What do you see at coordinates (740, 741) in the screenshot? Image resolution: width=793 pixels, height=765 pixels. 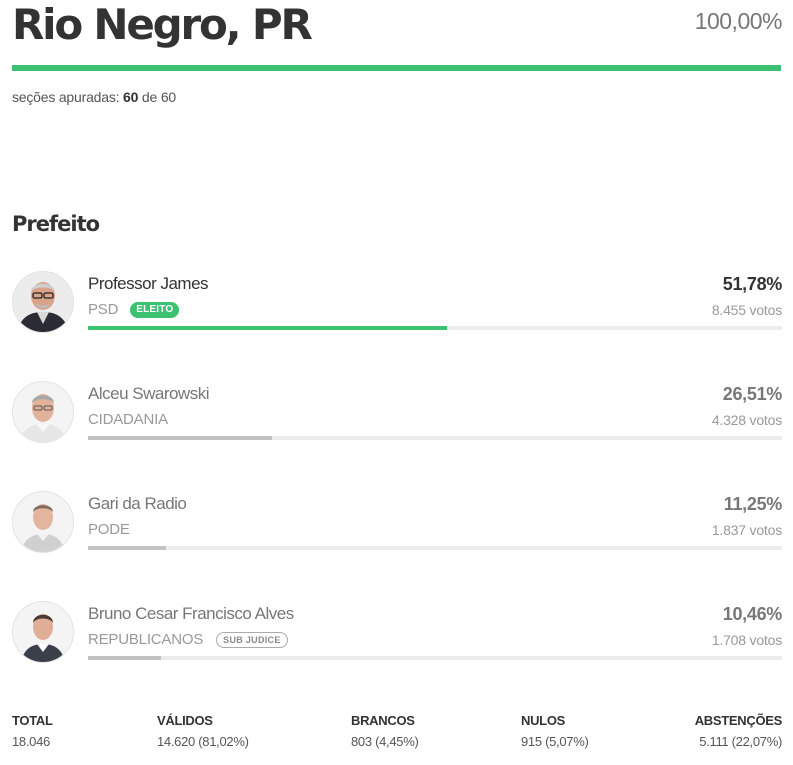 I see `summary-abstentions-value: 5.111 (22,07%)` at bounding box center [740, 741].